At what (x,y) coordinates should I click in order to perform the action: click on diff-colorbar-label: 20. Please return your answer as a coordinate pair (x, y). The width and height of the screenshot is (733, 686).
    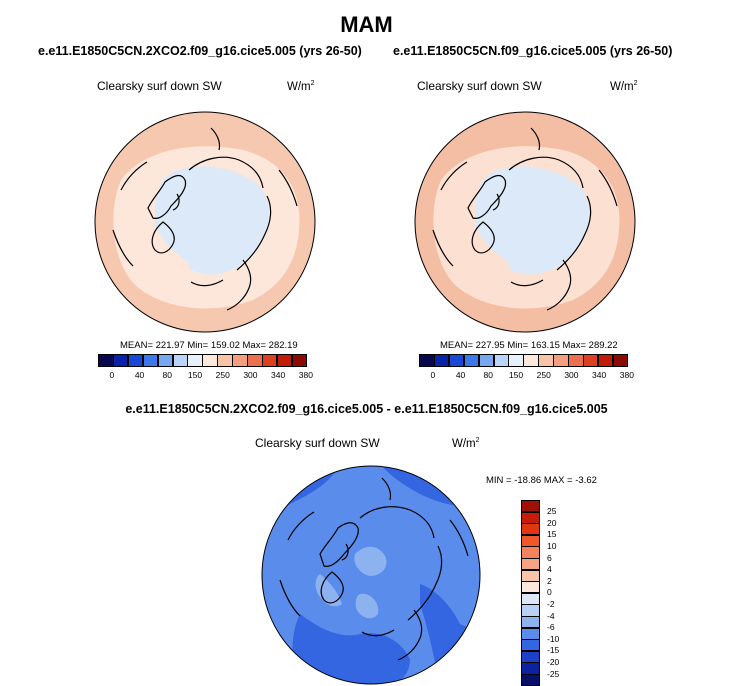
    Looking at the image, I should click on (552, 522).